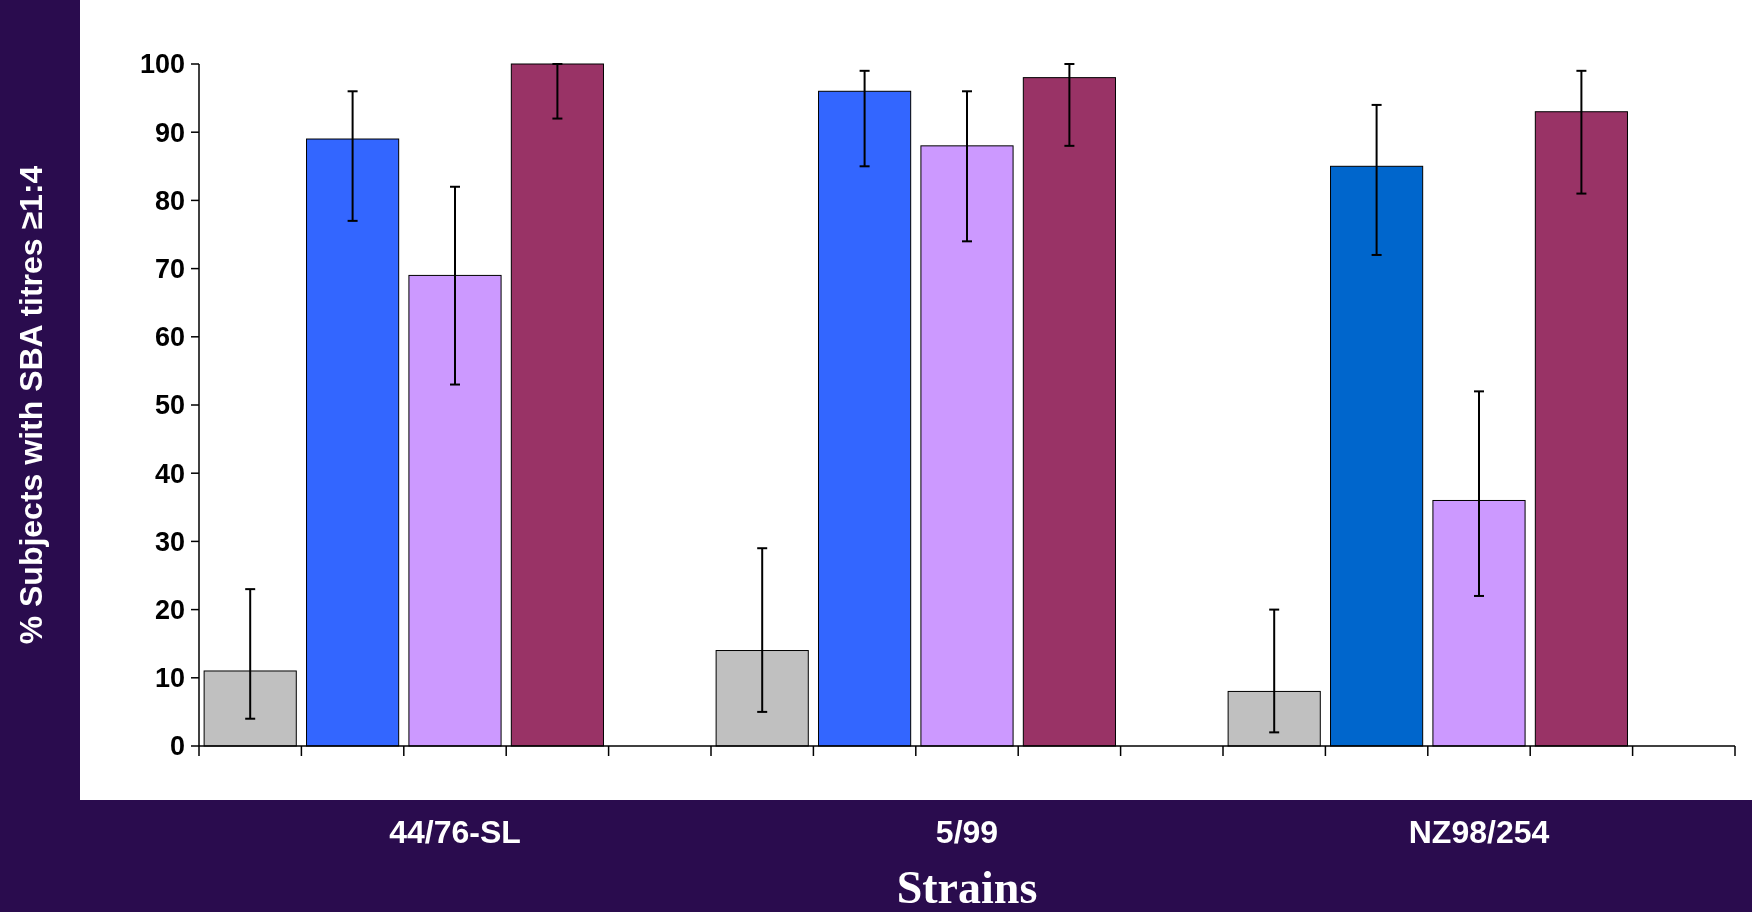 The image size is (1752, 912). What do you see at coordinates (162, 64) in the screenshot?
I see `y-tick-label: 100` at bounding box center [162, 64].